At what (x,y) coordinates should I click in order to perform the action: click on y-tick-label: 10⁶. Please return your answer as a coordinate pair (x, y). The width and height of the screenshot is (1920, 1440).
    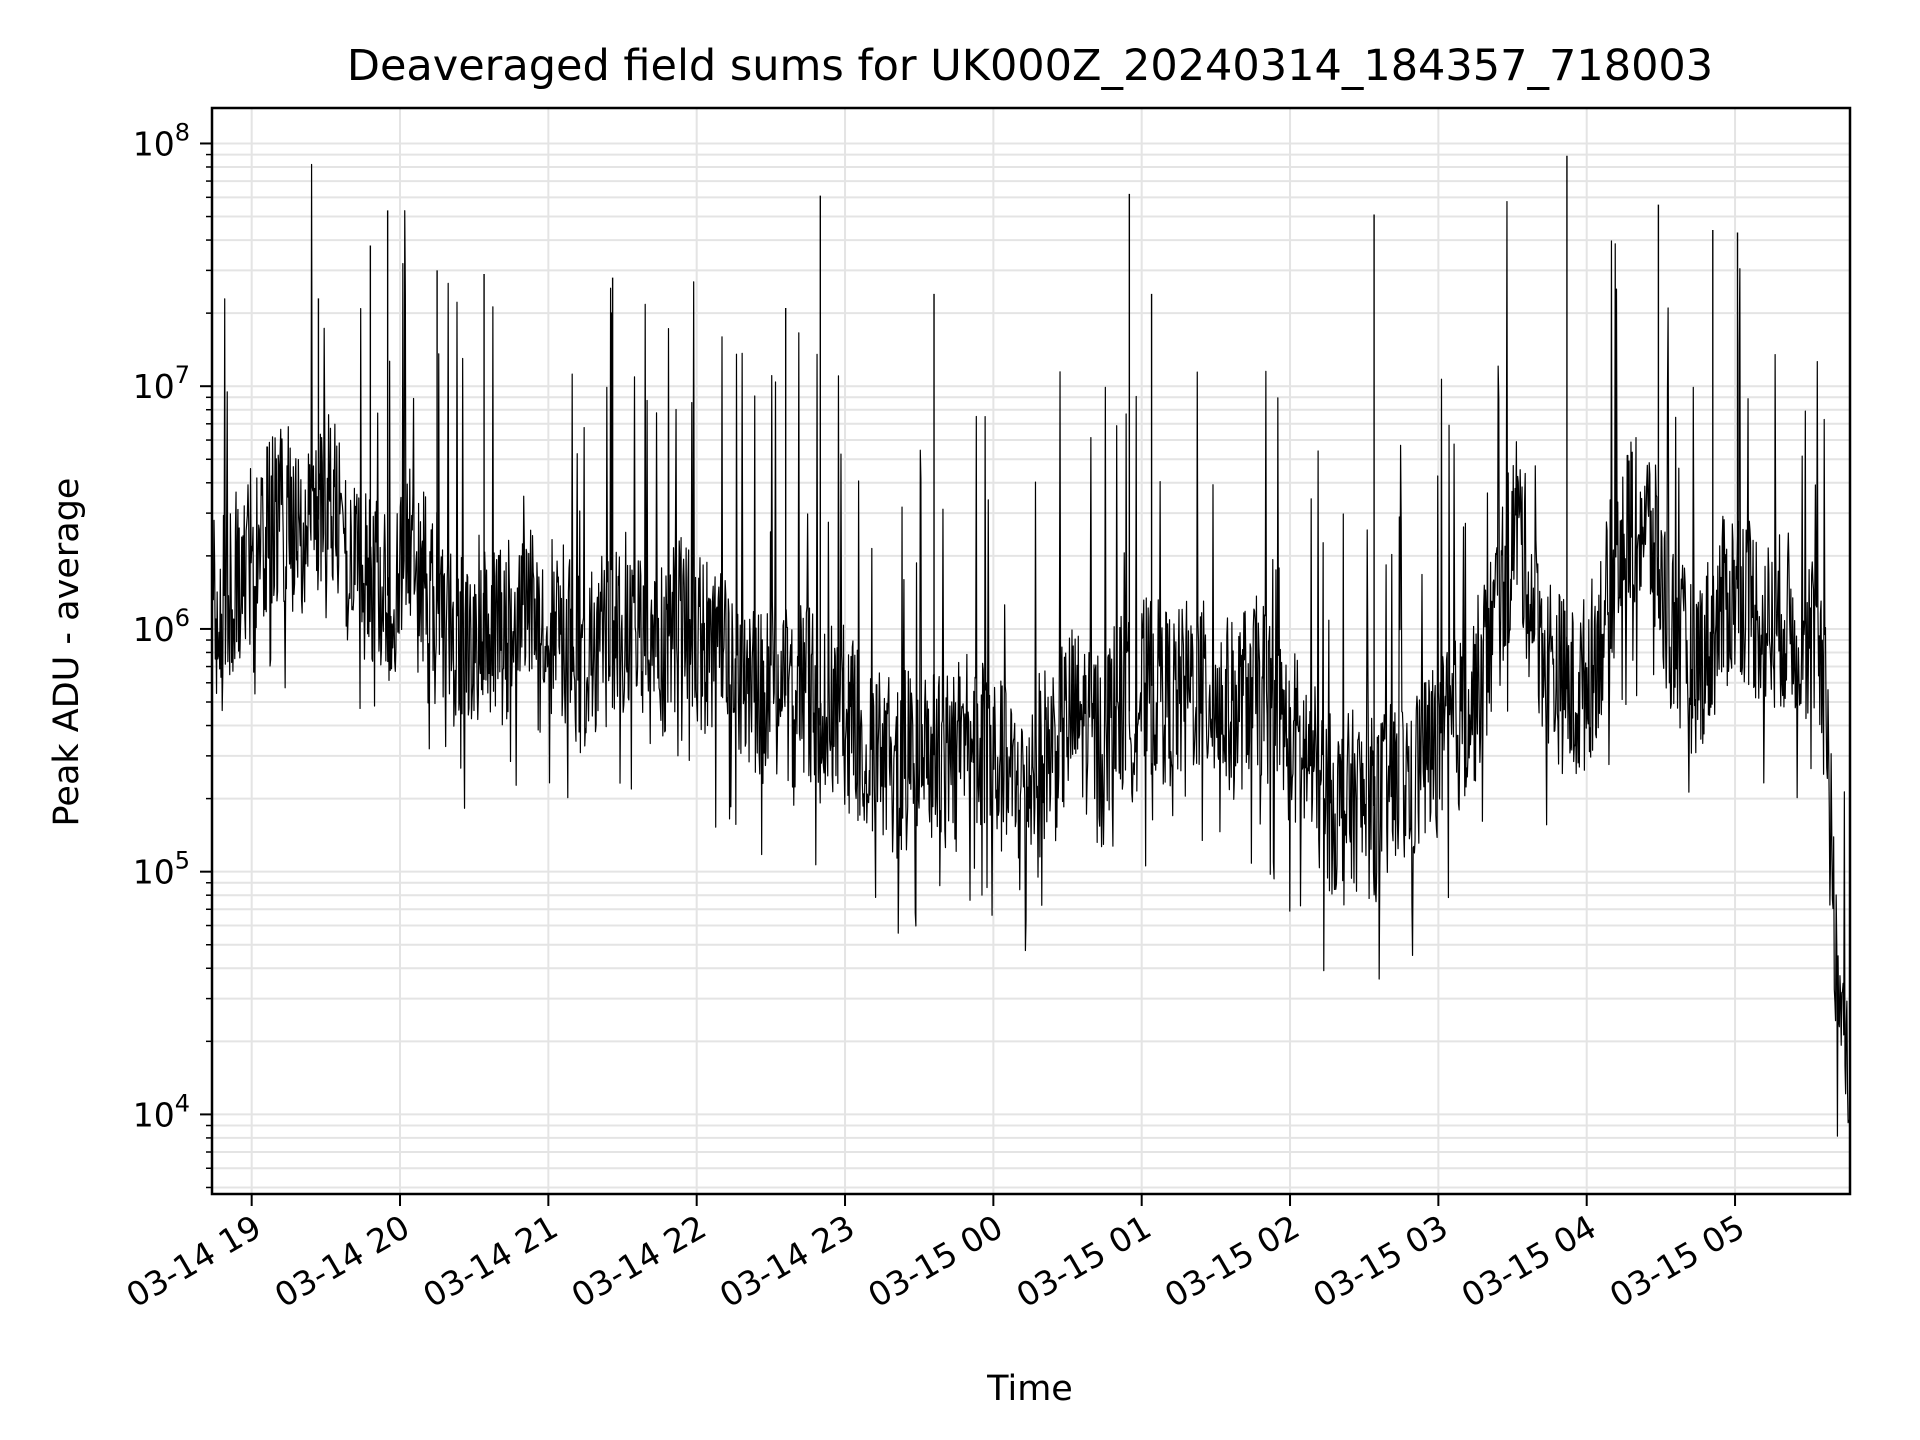
    Looking at the image, I should click on (161, 626).